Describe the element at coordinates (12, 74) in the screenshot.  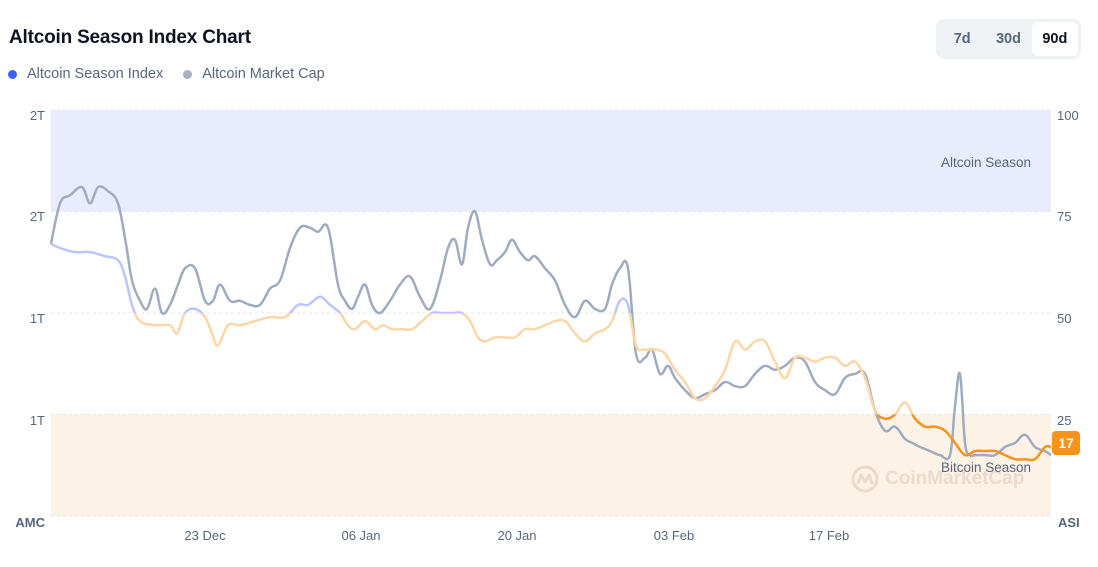
I see `legend-dot-asi-icon` at that location.